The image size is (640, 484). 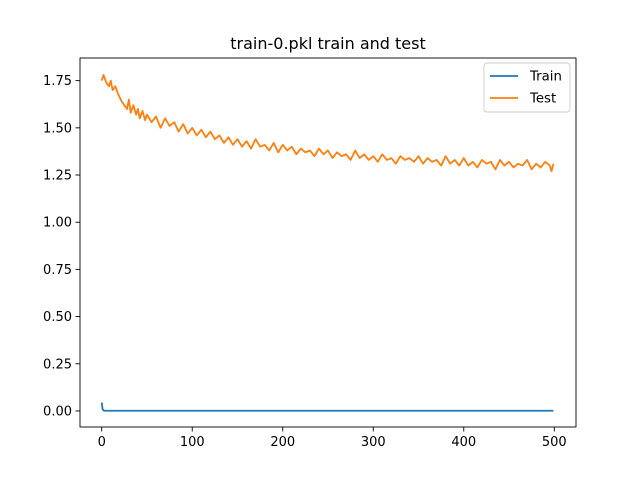 What do you see at coordinates (327, 123) in the screenshot?
I see `series-line-test` at bounding box center [327, 123].